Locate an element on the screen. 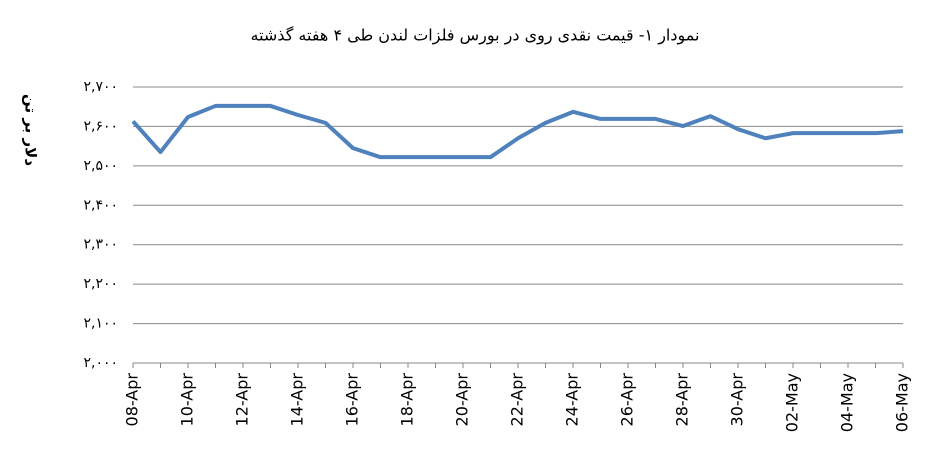 The height and width of the screenshot is (466, 949). y-tick-label: ۲,۷۰۰ is located at coordinates (100, 87).